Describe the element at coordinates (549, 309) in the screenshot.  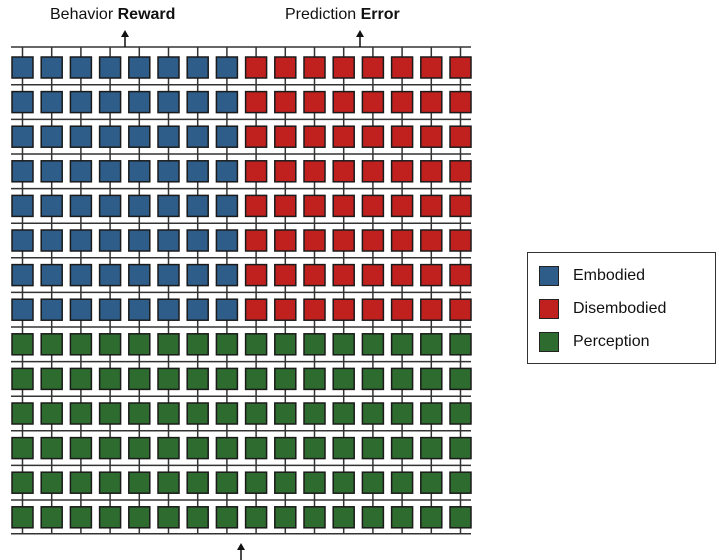
I see `legend-swatch-disembodied` at that location.